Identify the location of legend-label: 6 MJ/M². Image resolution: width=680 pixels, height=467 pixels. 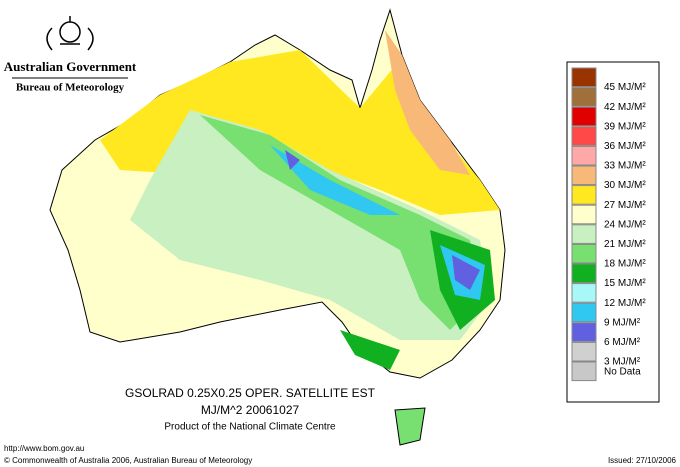
(622, 342).